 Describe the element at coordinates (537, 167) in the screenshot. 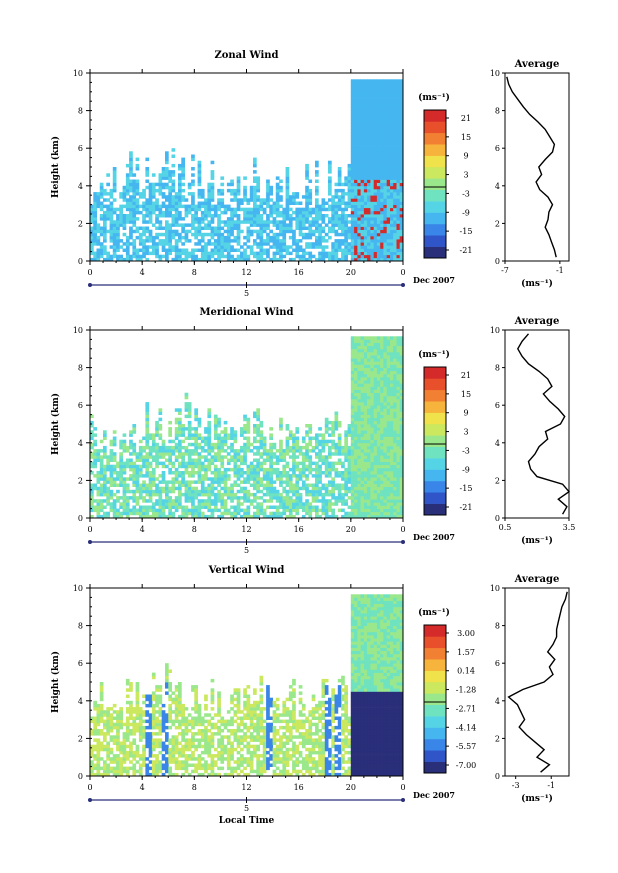

I see `average-frame` at that location.